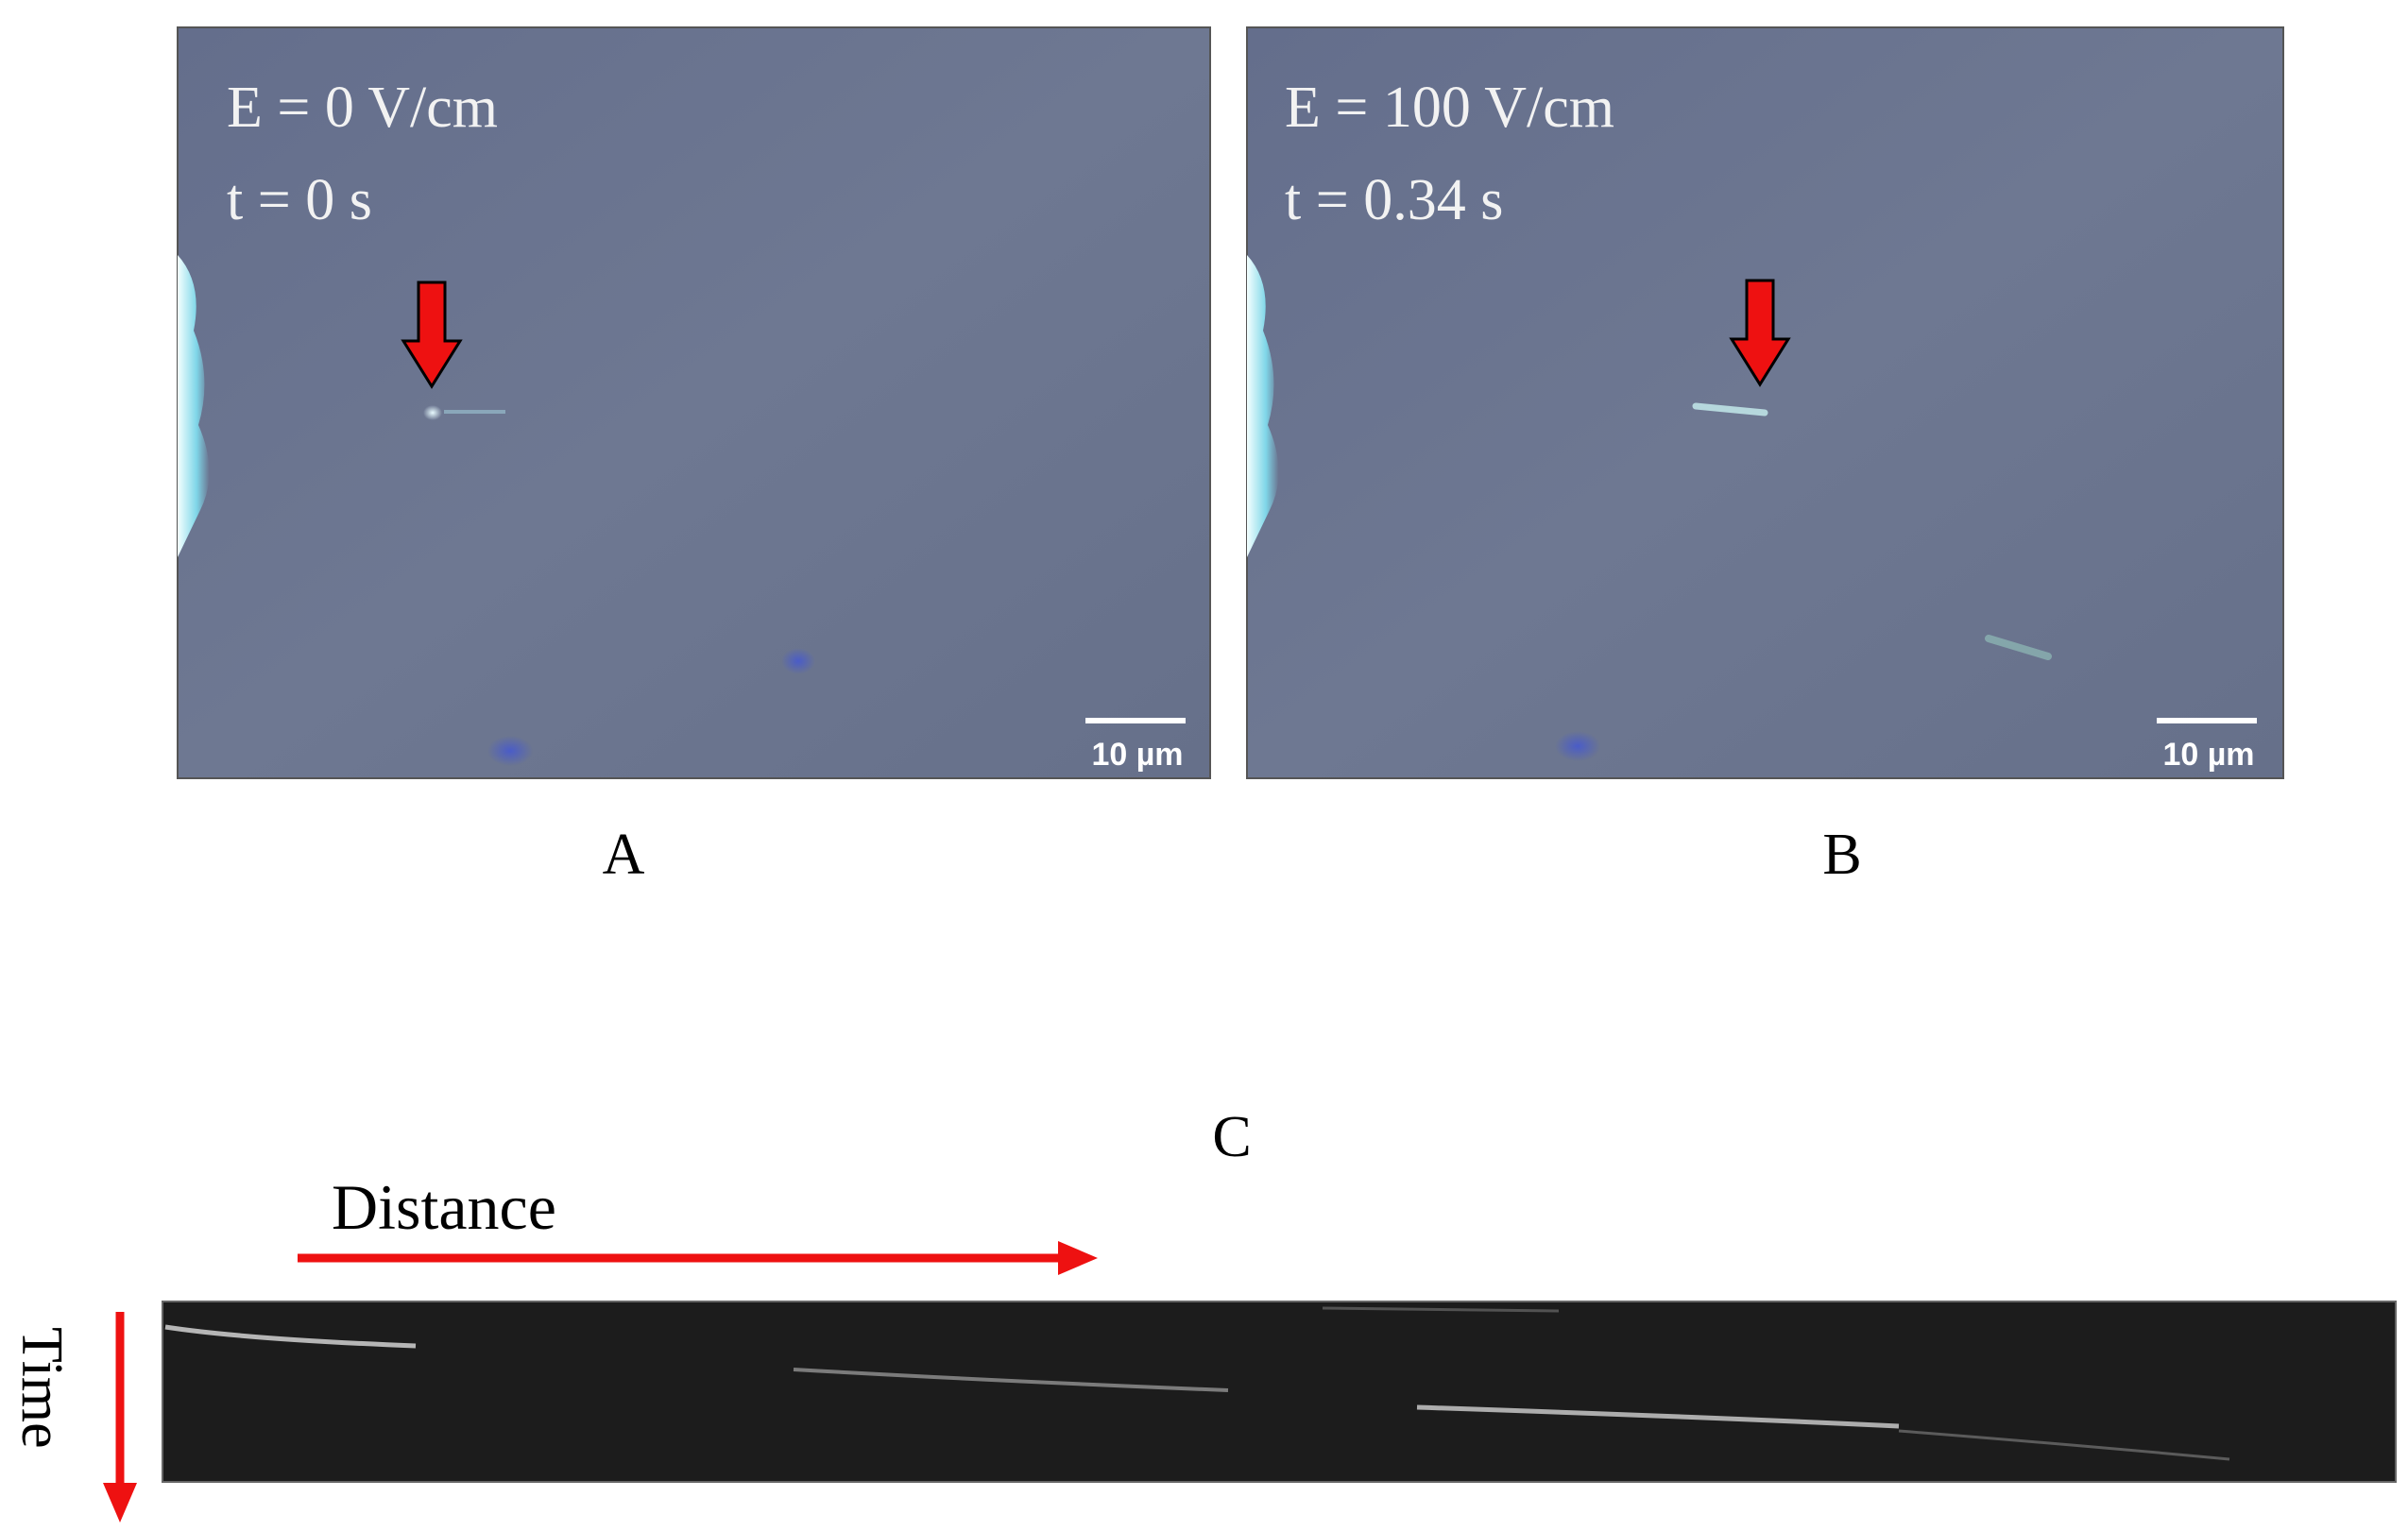 The height and width of the screenshot is (1531, 2408). Describe the element at coordinates (120, 1502) in the screenshot. I see `time-arrowhead` at that location.